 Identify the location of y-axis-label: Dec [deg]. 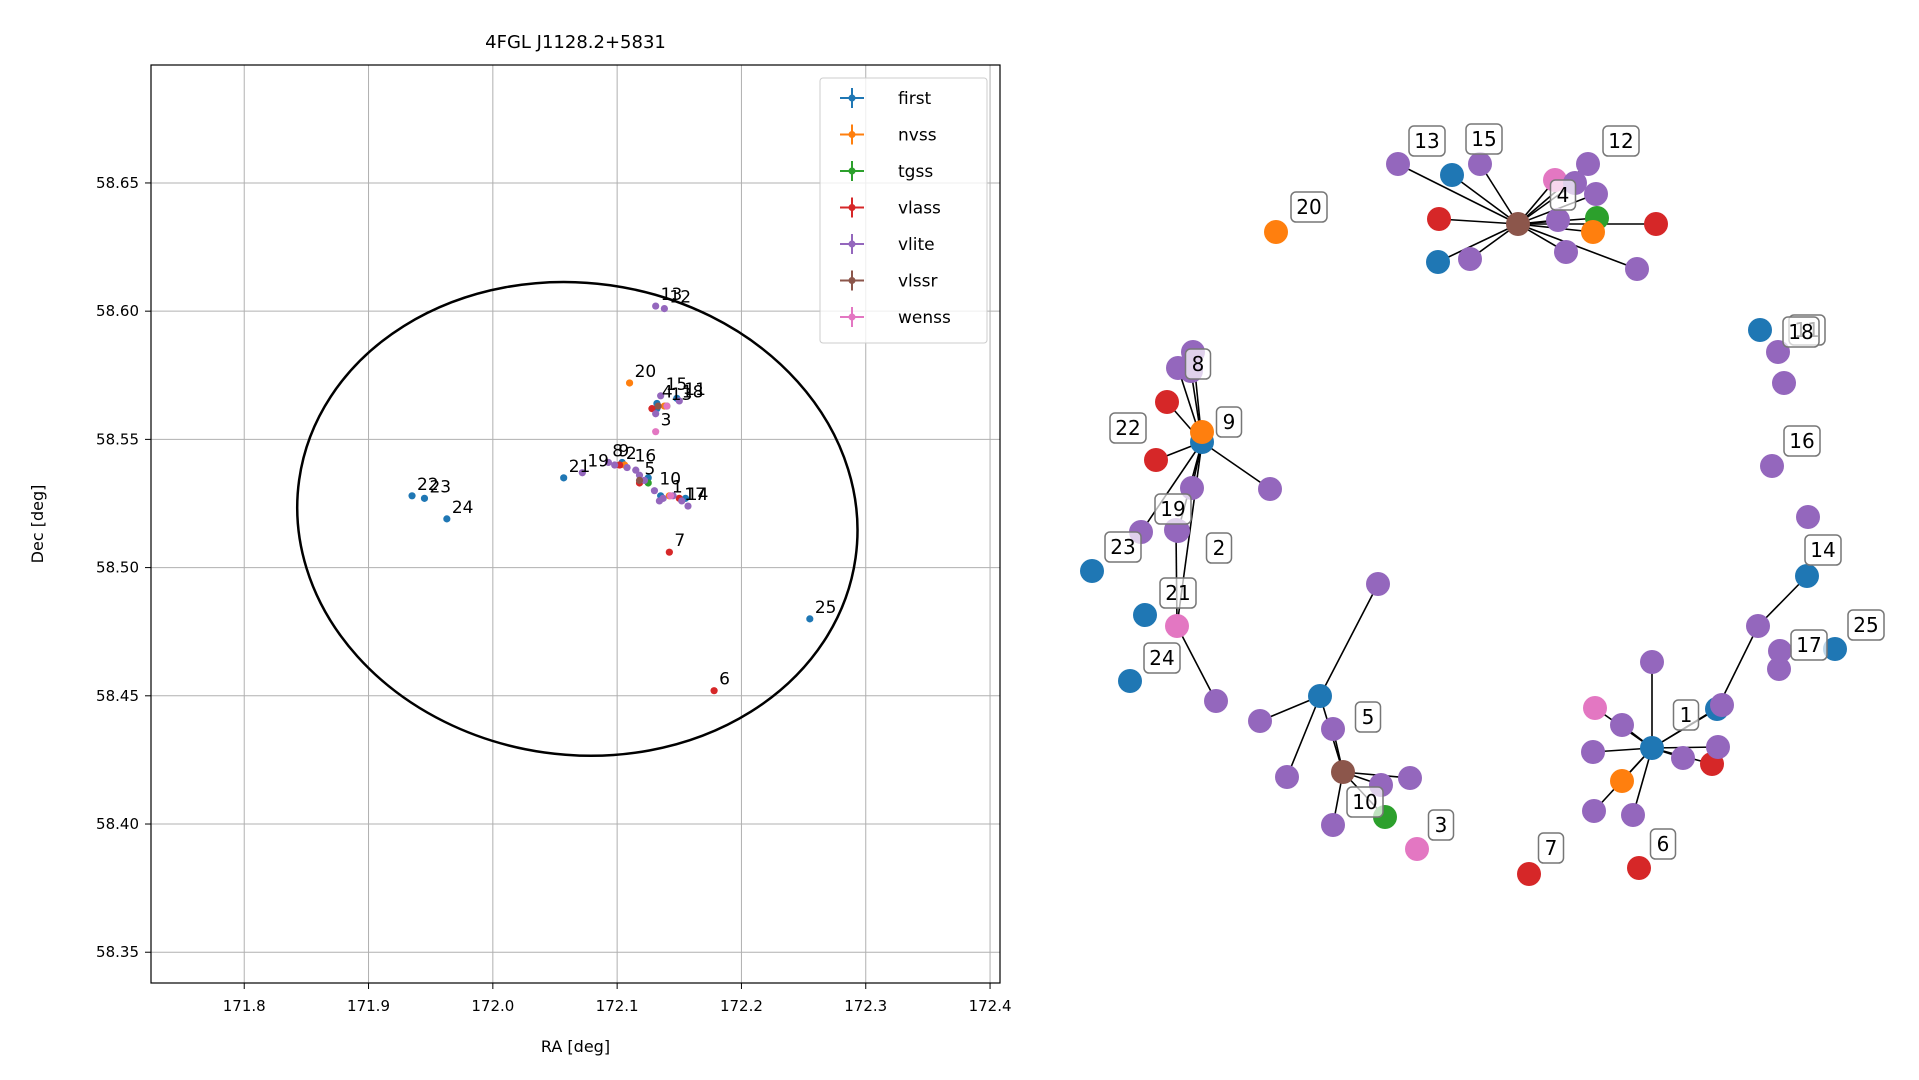
(37, 524).